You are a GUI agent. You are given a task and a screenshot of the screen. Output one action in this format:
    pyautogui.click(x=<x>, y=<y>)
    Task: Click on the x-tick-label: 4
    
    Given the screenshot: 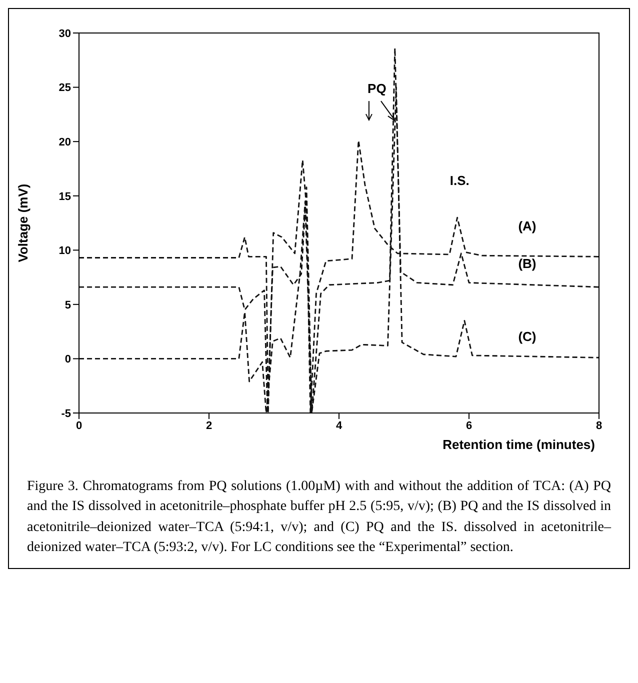 What is the action you would take?
    pyautogui.click(x=339, y=426)
    